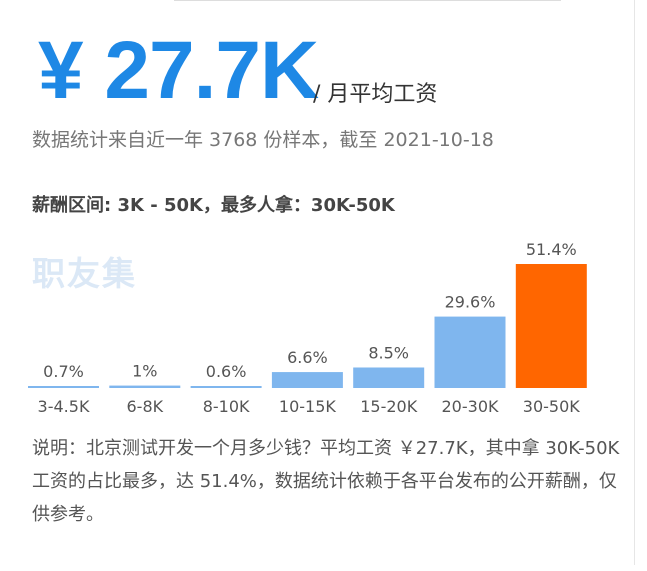 The width and height of the screenshot is (647, 571). I want to click on value-label: 51.4%, so click(551, 249).